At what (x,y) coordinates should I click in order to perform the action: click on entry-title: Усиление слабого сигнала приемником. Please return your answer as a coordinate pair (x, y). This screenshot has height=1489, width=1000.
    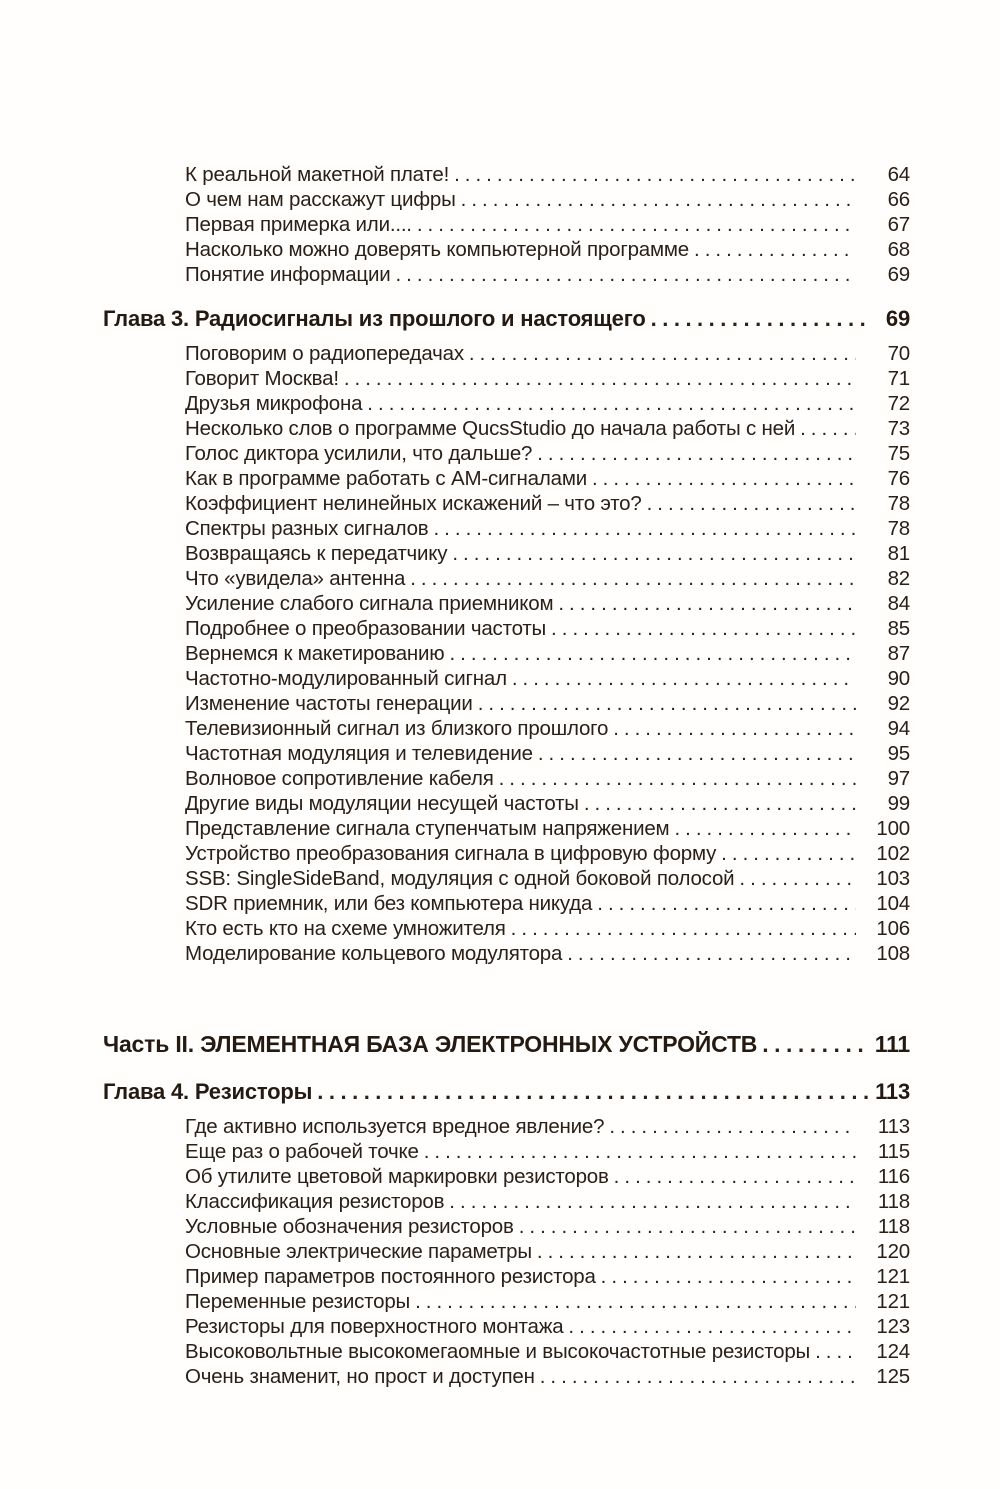
    Looking at the image, I should click on (369, 603).